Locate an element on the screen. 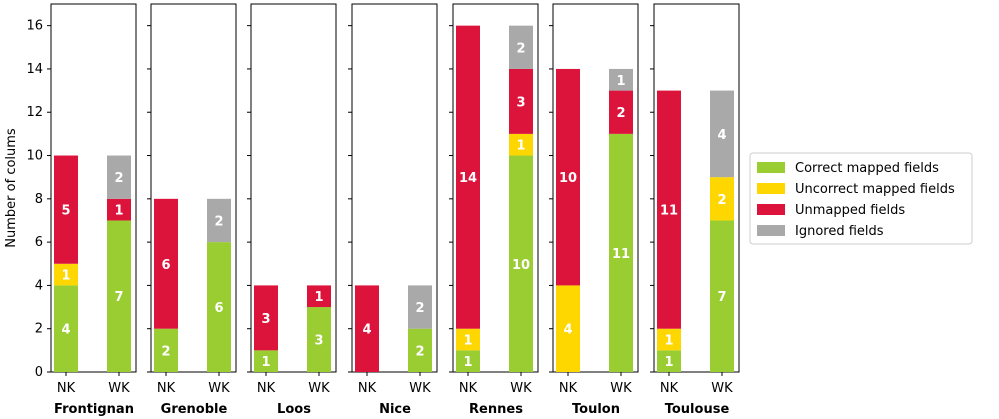  y-tick-label: 4 is located at coordinates (39, 285).